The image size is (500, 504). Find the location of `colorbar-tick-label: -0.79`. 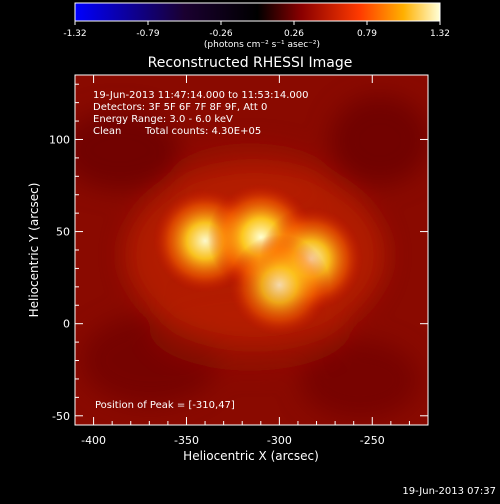

colorbar-tick-label: -0.79 is located at coordinates (148, 34).